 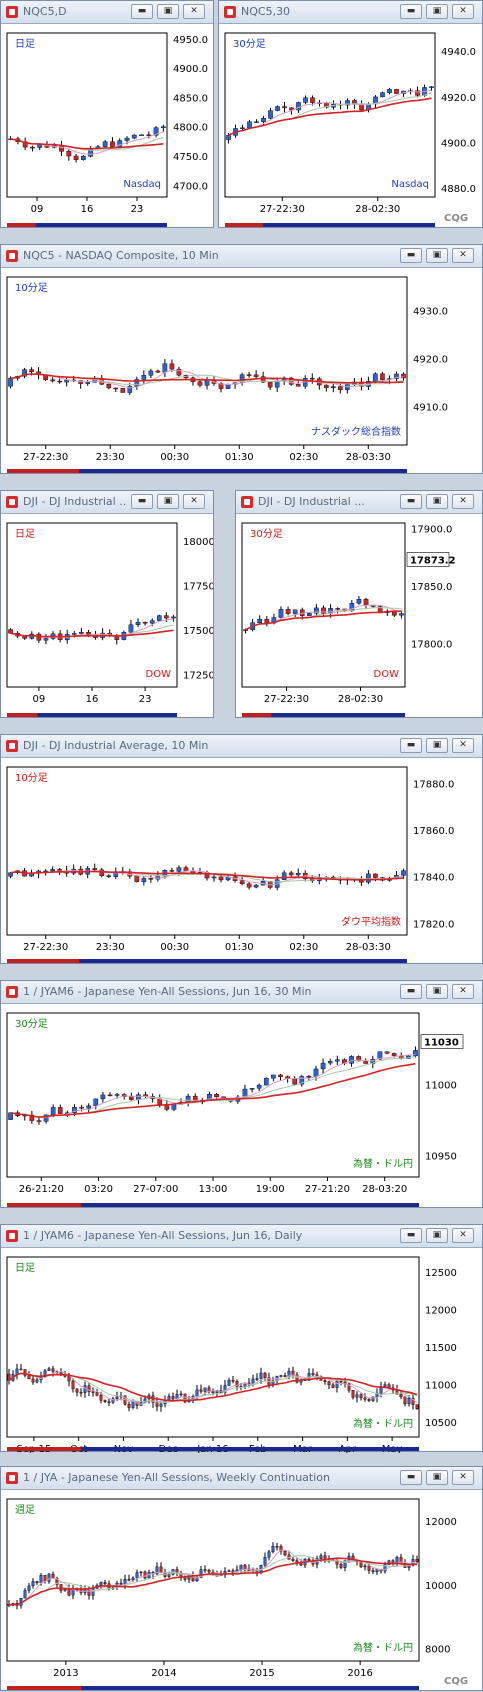 What do you see at coordinates (241, 256) in the screenshot?
I see `title-bar: NQC5 - NASDAQ Composite, 10 Min ▬ ▣ ✕` at bounding box center [241, 256].